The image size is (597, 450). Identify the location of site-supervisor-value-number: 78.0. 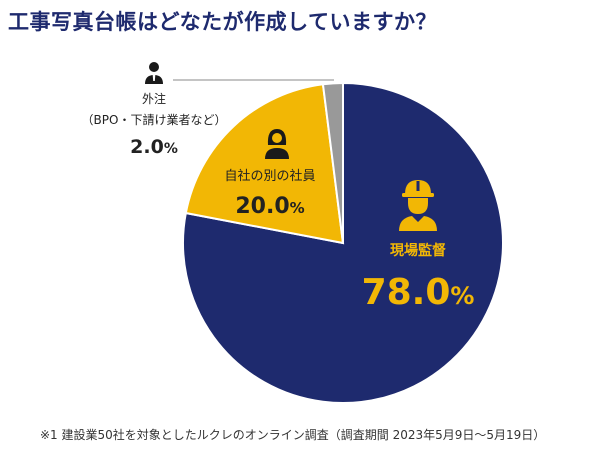
(406, 292).